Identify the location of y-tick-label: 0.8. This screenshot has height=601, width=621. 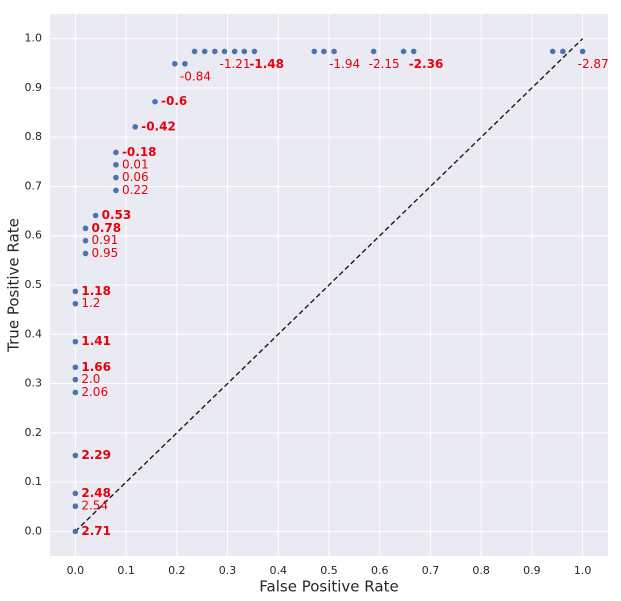
(34, 136).